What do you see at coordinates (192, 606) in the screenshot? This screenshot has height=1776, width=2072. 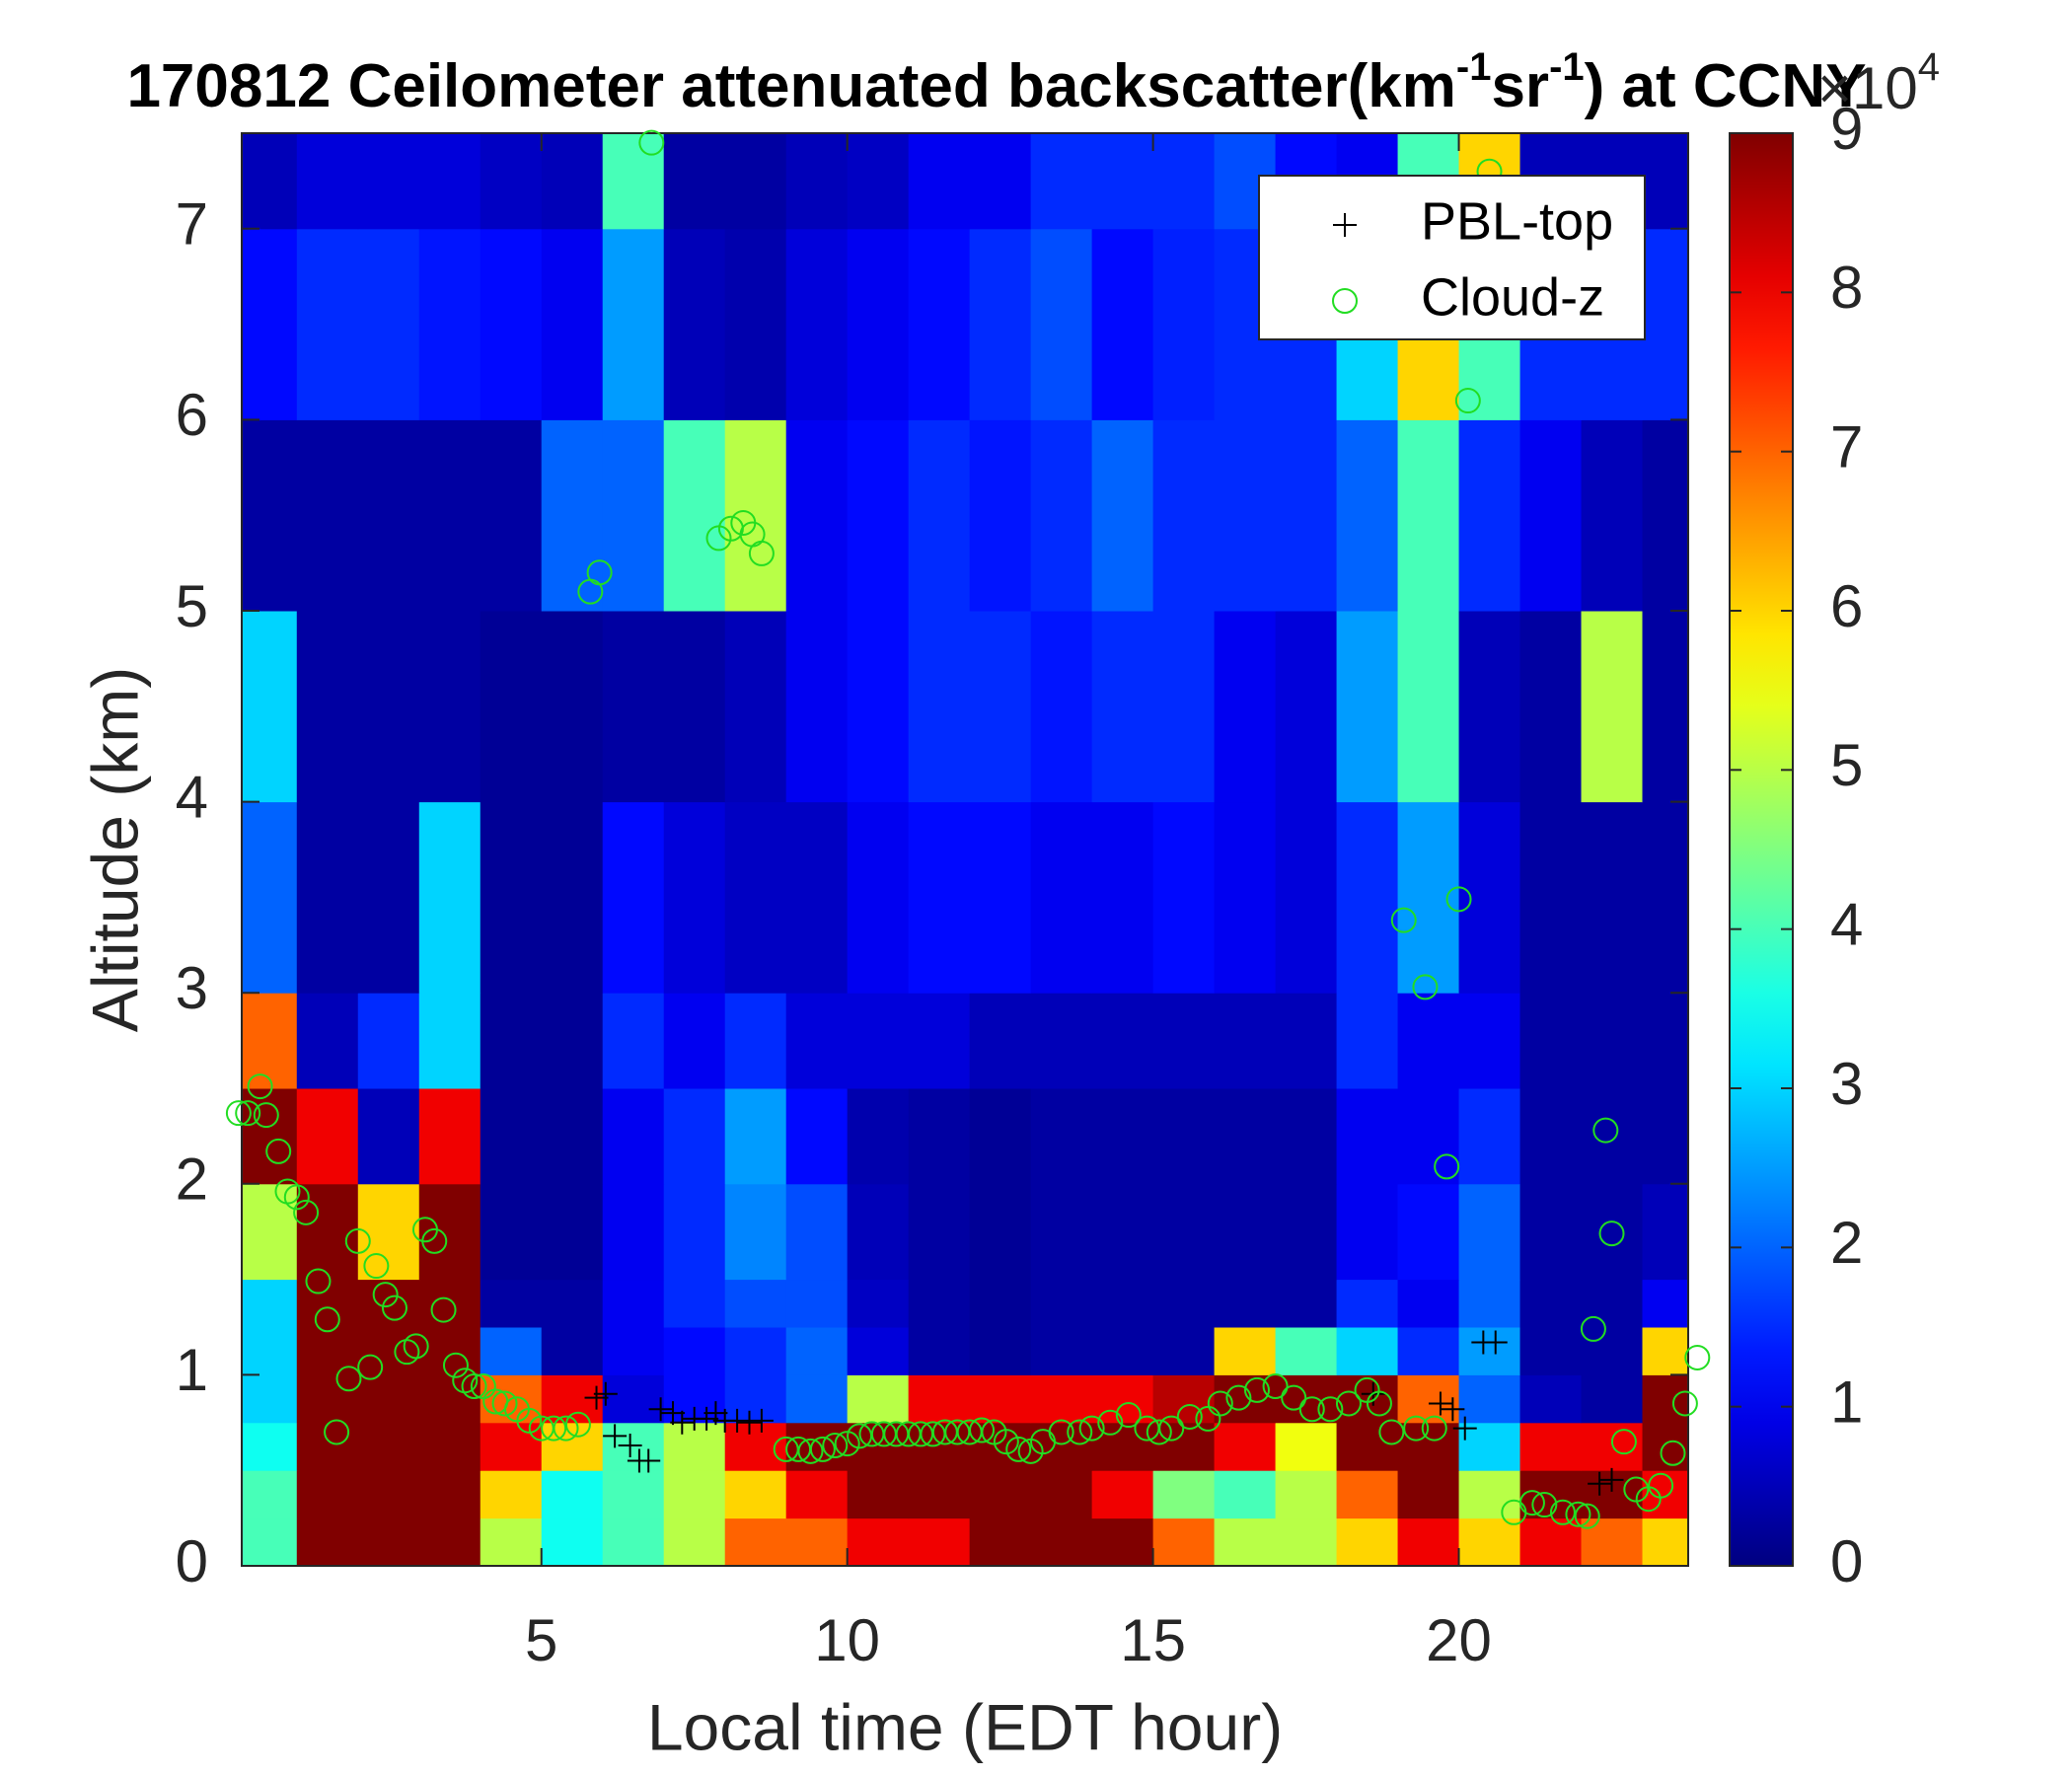 I see `y-tick-label: 5` at bounding box center [192, 606].